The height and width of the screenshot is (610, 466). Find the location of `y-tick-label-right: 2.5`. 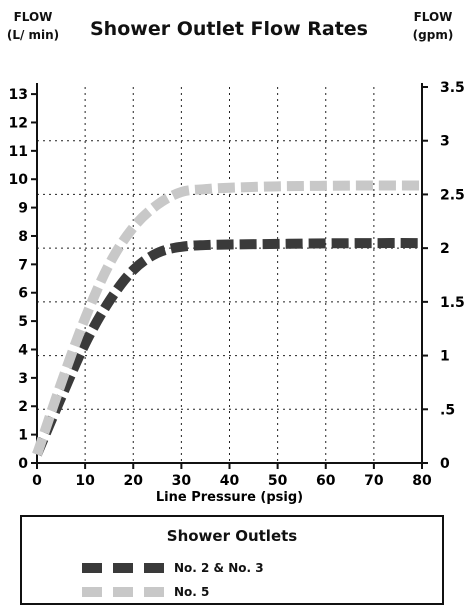

y-tick-label-right: 2.5 is located at coordinates (452, 195).